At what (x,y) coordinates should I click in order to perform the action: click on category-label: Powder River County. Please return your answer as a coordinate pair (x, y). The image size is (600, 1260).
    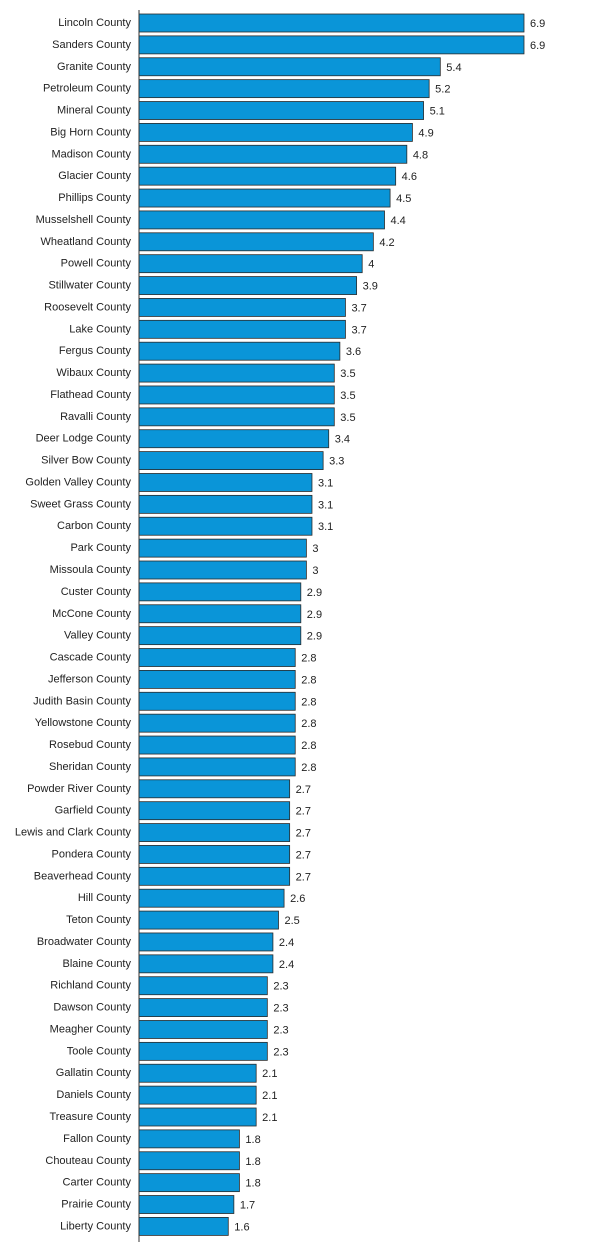
    Looking at the image, I should click on (79, 789).